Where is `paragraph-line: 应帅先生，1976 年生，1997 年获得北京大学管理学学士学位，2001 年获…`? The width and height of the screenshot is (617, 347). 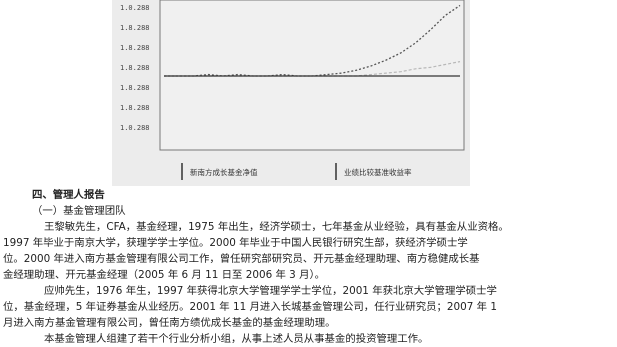
paragraph-line: 应帅先生，1976 年生，1997 年获得北京大学管理学学士学位，2001 年获… is located at coordinates (270, 291).